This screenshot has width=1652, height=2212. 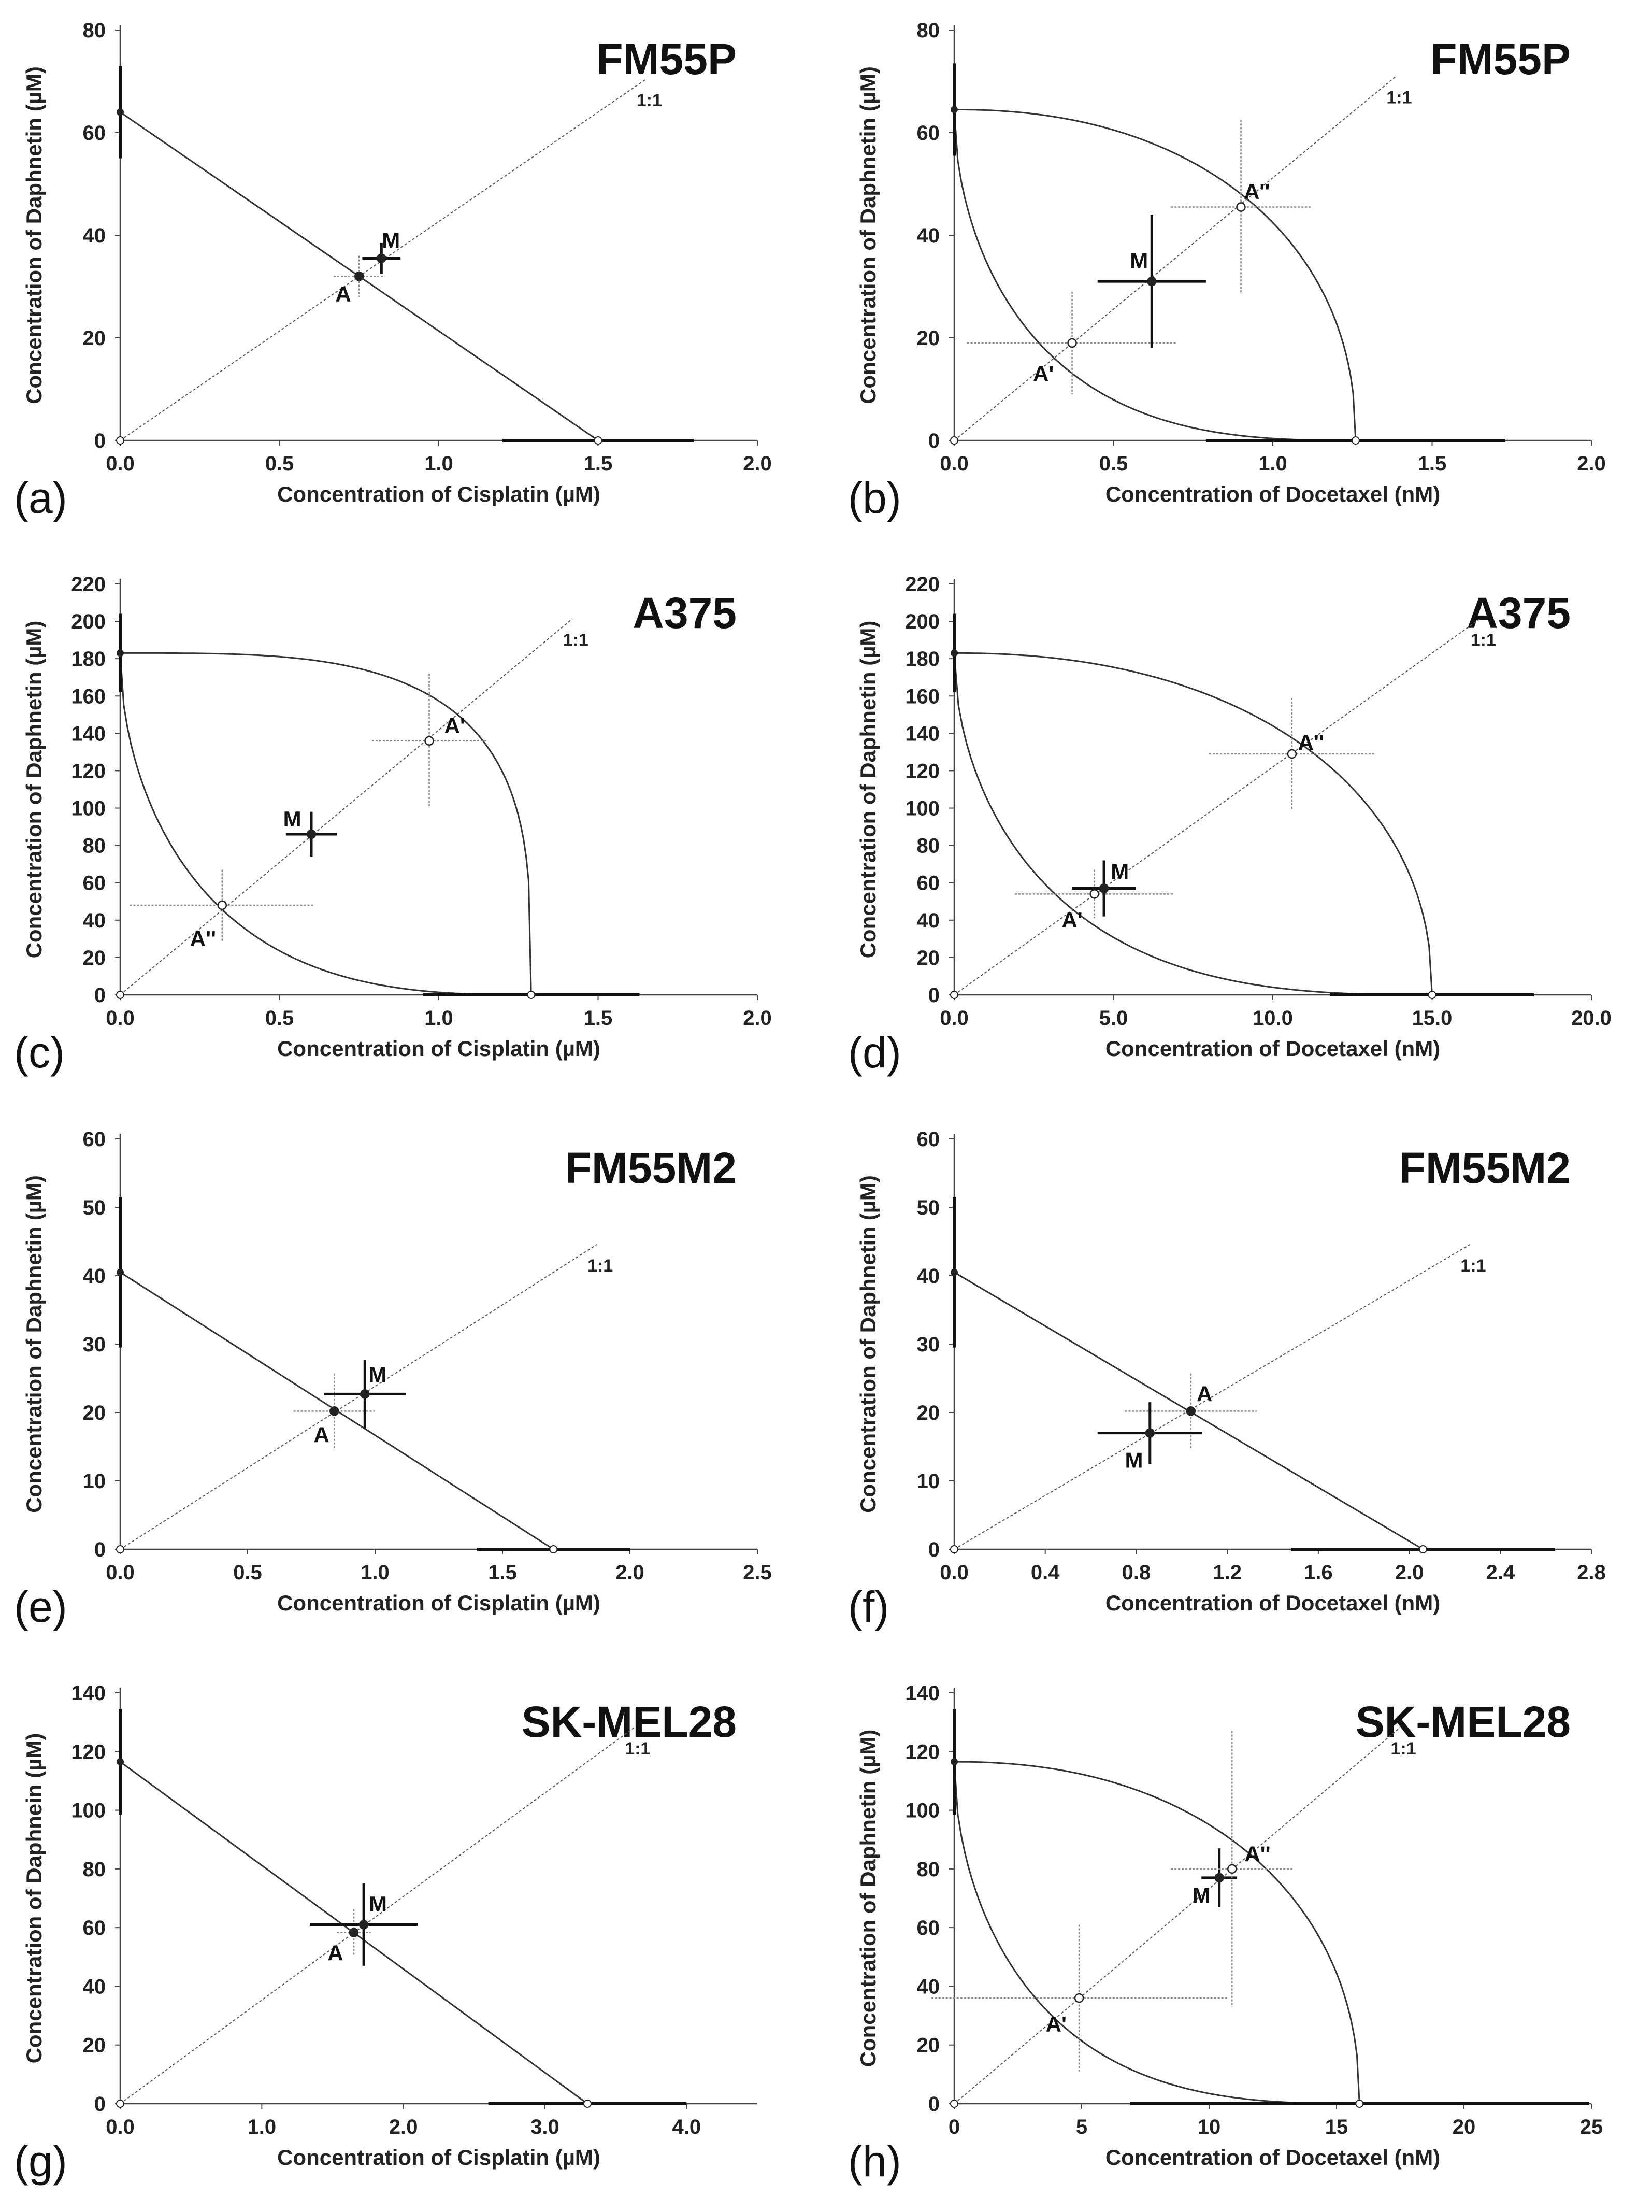 What do you see at coordinates (1136, 1572) in the screenshot?
I see `x-tick-label: 0.8` at bounding box center [1136, 1572].